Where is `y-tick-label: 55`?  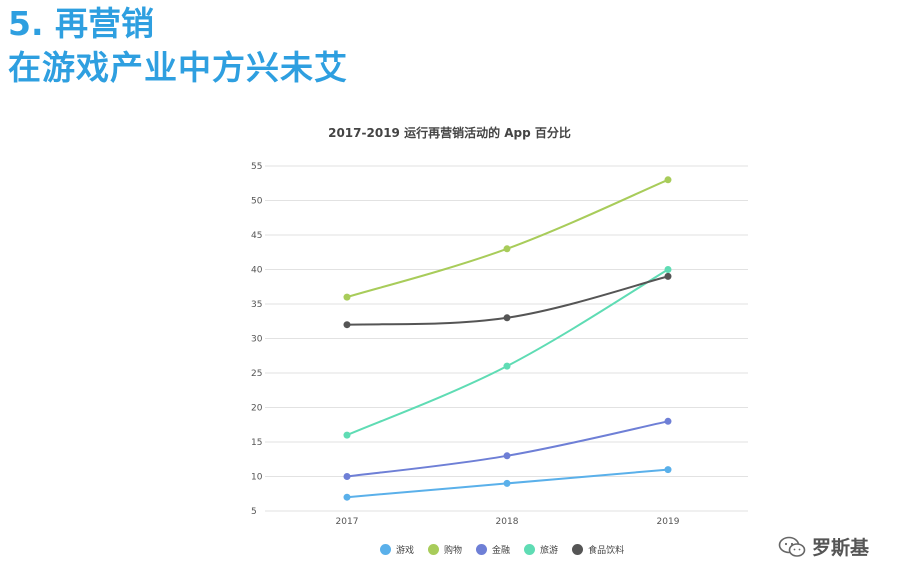 y-tick-label: 55 is located at coordinates (256, 167).